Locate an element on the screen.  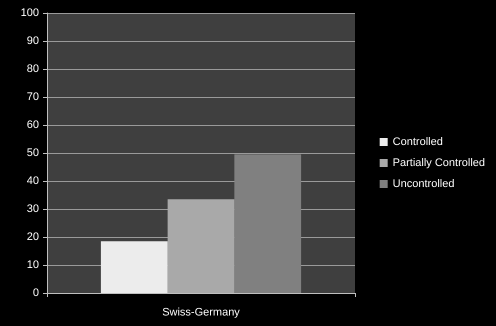
y-tick-label: 20 is located at coordinates (32, 237).